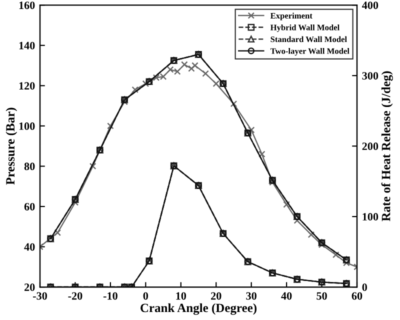 This screenshot has height=320, width=400. What do you see at coordinates (27, 126) in the screenshot?
I see `y-tick-label: 100` at bounding box center [27, 126].